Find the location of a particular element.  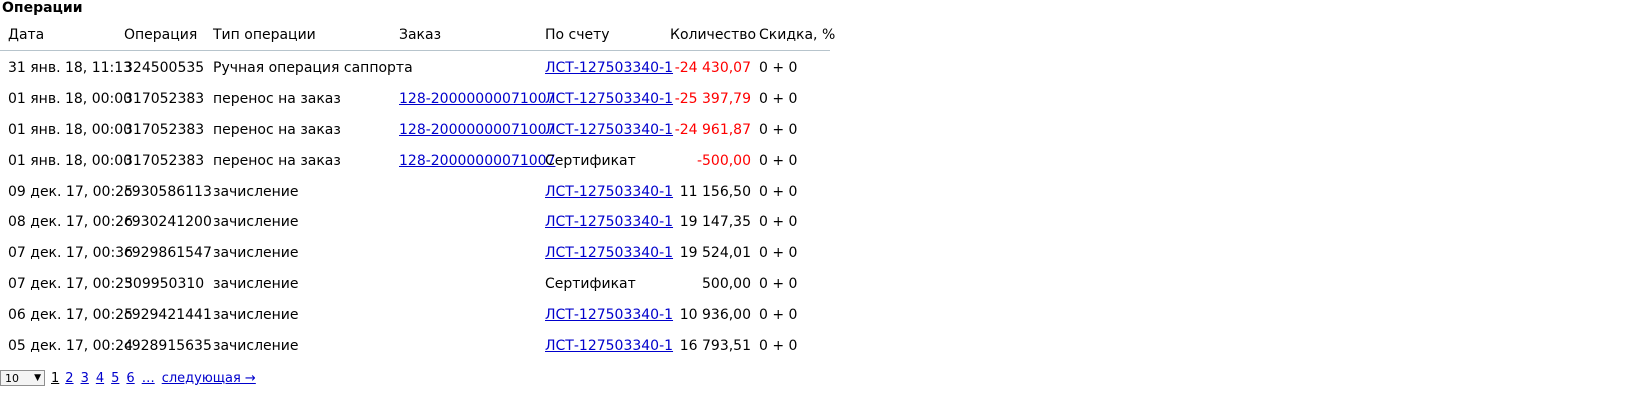

col-header-discount: Скидка, % is located at coordinates (793, 35).